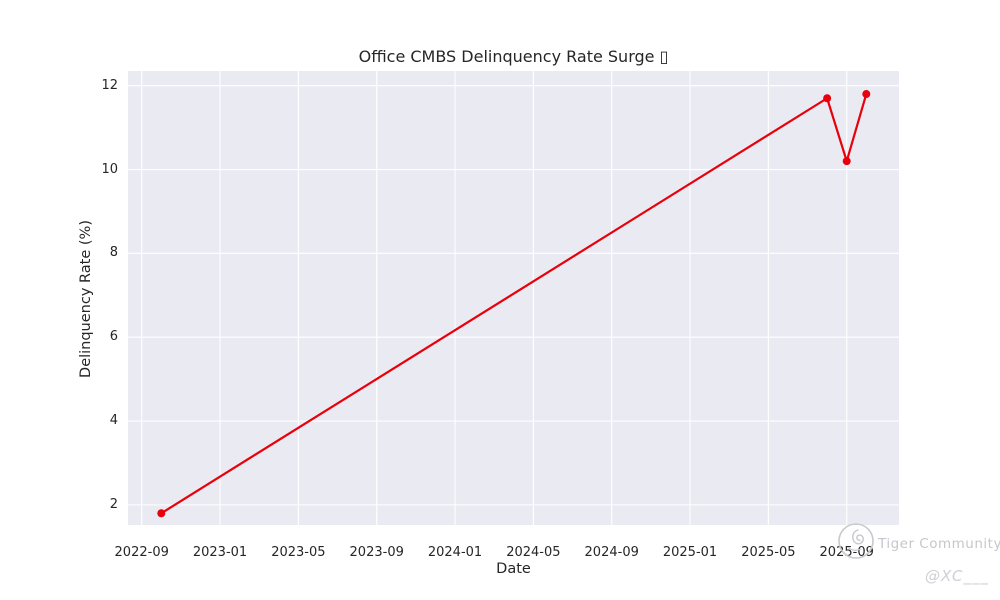  What do you see at coordinates (113, 421) in the screenshot?
I see `y-tick-label: 4` at bounding box center [113, 421].